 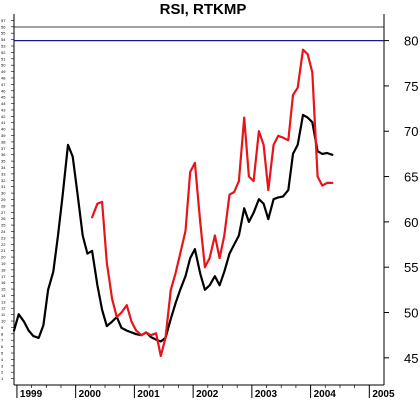 What do you see at coordinates (411, 267) in the screenshot?
I see `right-tick-label: 55` at bounding box center [411, 267].